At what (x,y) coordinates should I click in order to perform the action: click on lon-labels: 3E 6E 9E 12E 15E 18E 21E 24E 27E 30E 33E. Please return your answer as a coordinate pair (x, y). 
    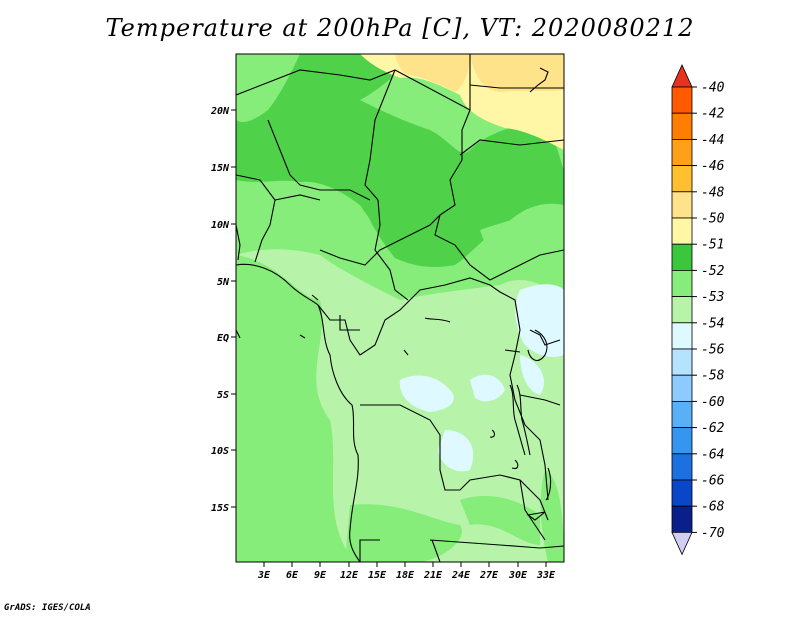
    Looking at the image, I should click on (406, 575).